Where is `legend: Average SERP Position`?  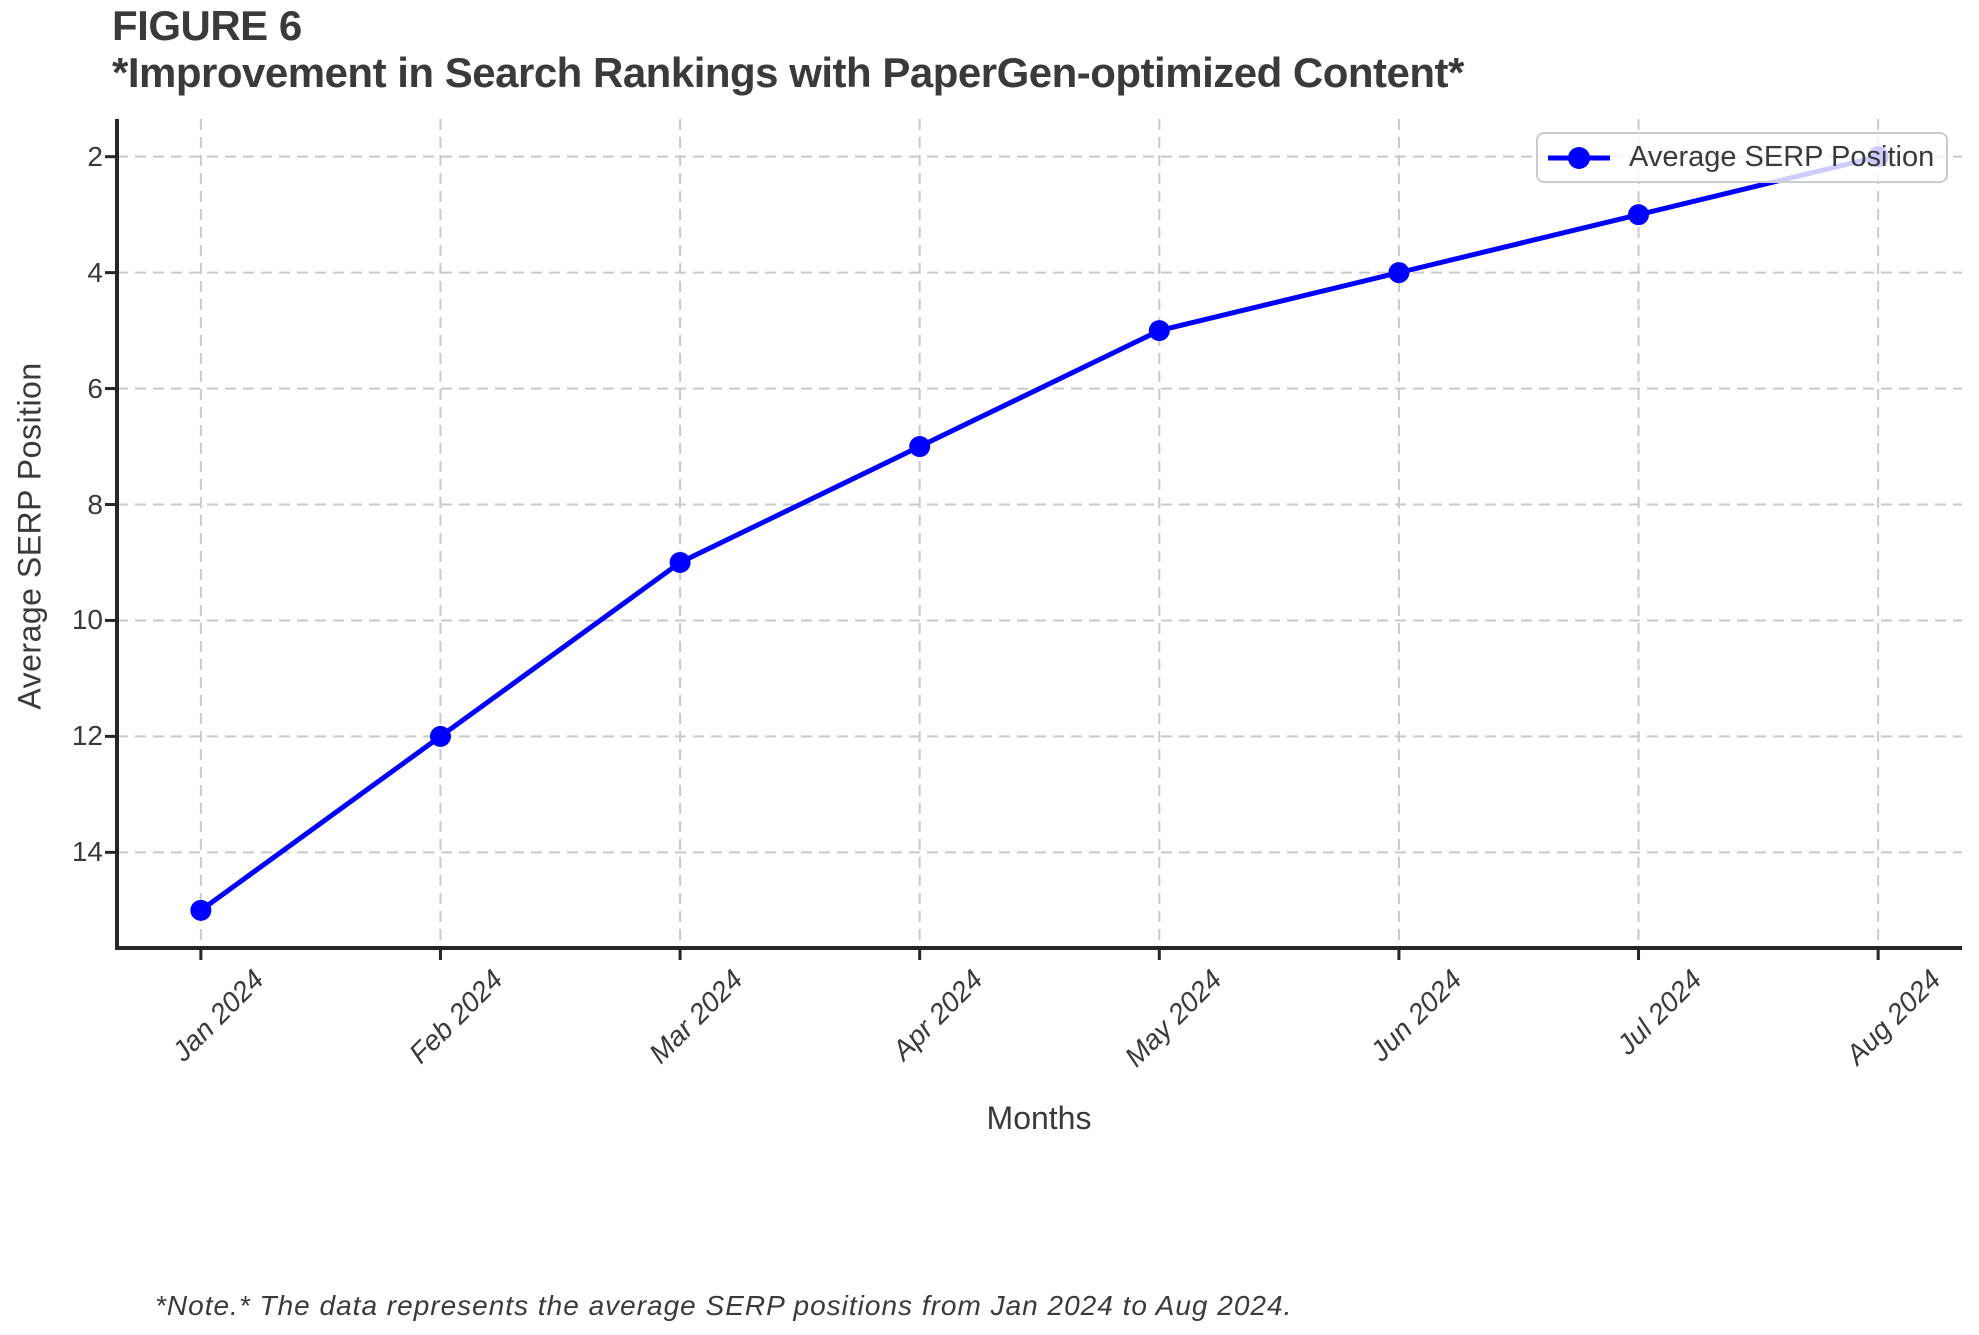
legend: Average SERP Position is located at coordinates (1742, 157).